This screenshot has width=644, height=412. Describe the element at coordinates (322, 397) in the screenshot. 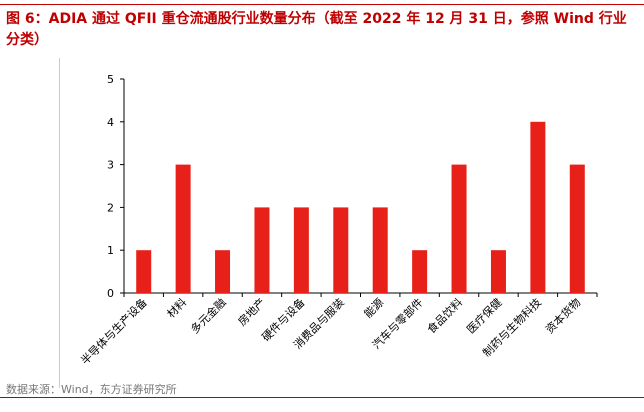

I see `bottom-rule` at that location.